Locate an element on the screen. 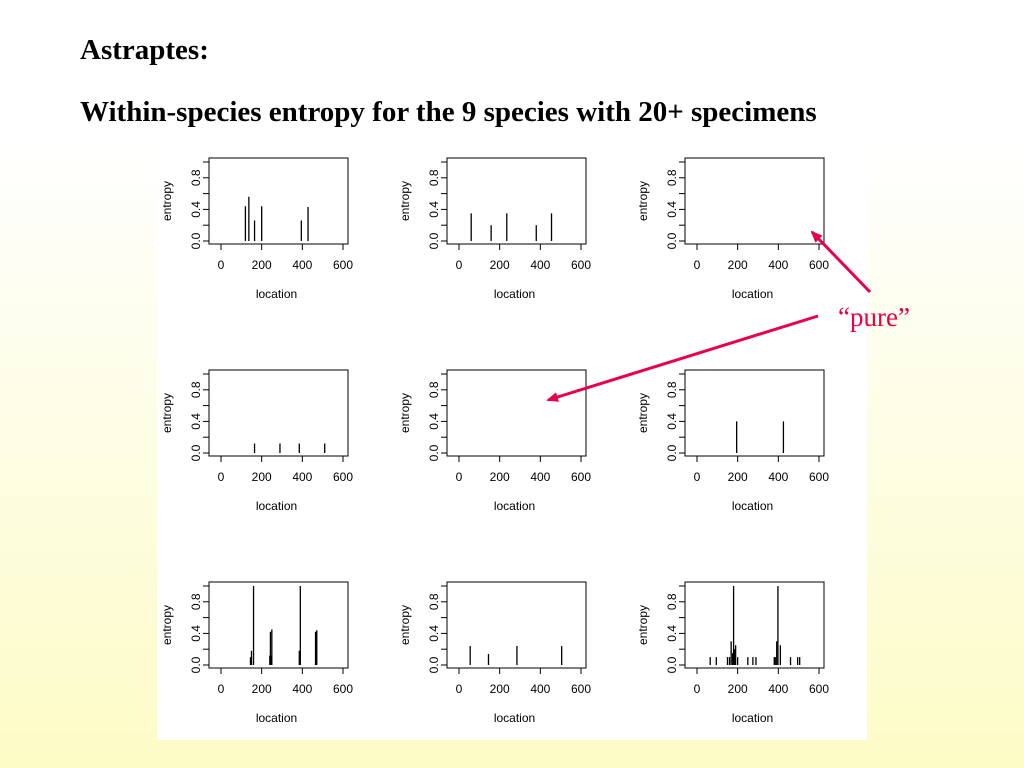  panel-3: 0.0 0.4 0.8 0 200 400 600 location entropy is located at coordinates (732, 229).